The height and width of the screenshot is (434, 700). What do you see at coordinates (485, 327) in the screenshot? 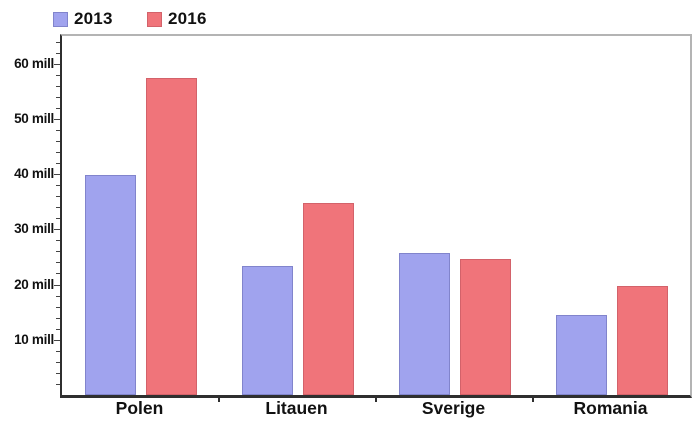
I see `bar-2016-sverige` at bounding box center [485, 327].